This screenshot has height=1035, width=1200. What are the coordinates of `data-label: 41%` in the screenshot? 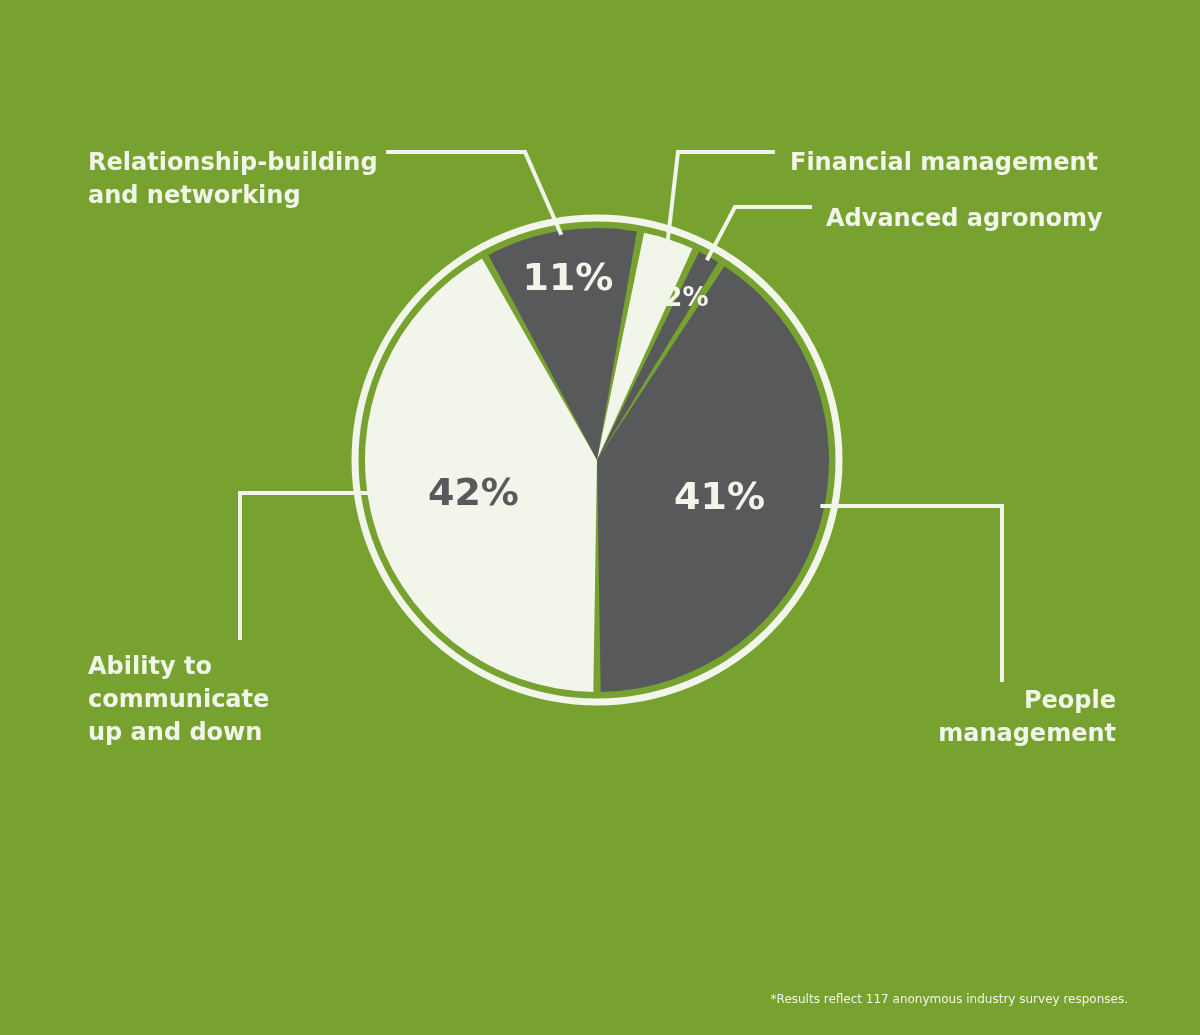 It's located at (720, 495).